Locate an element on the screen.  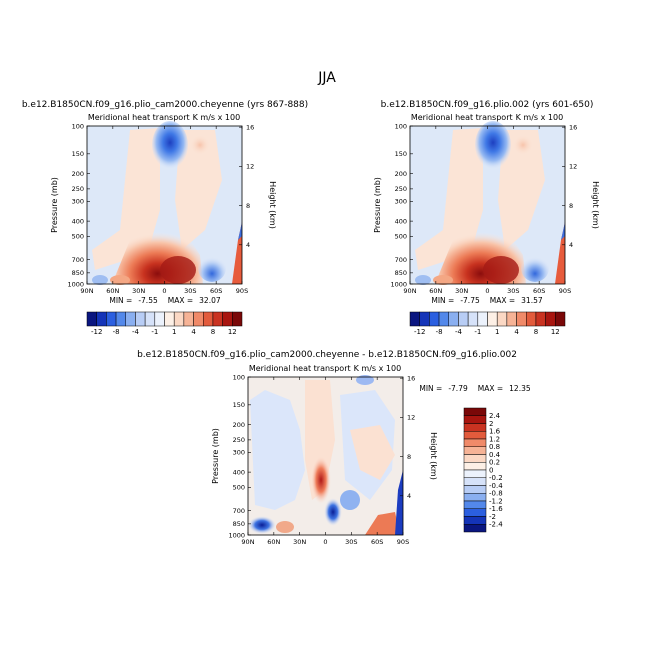
panel3-northern-negative-band is located at coordinates (277, 450).